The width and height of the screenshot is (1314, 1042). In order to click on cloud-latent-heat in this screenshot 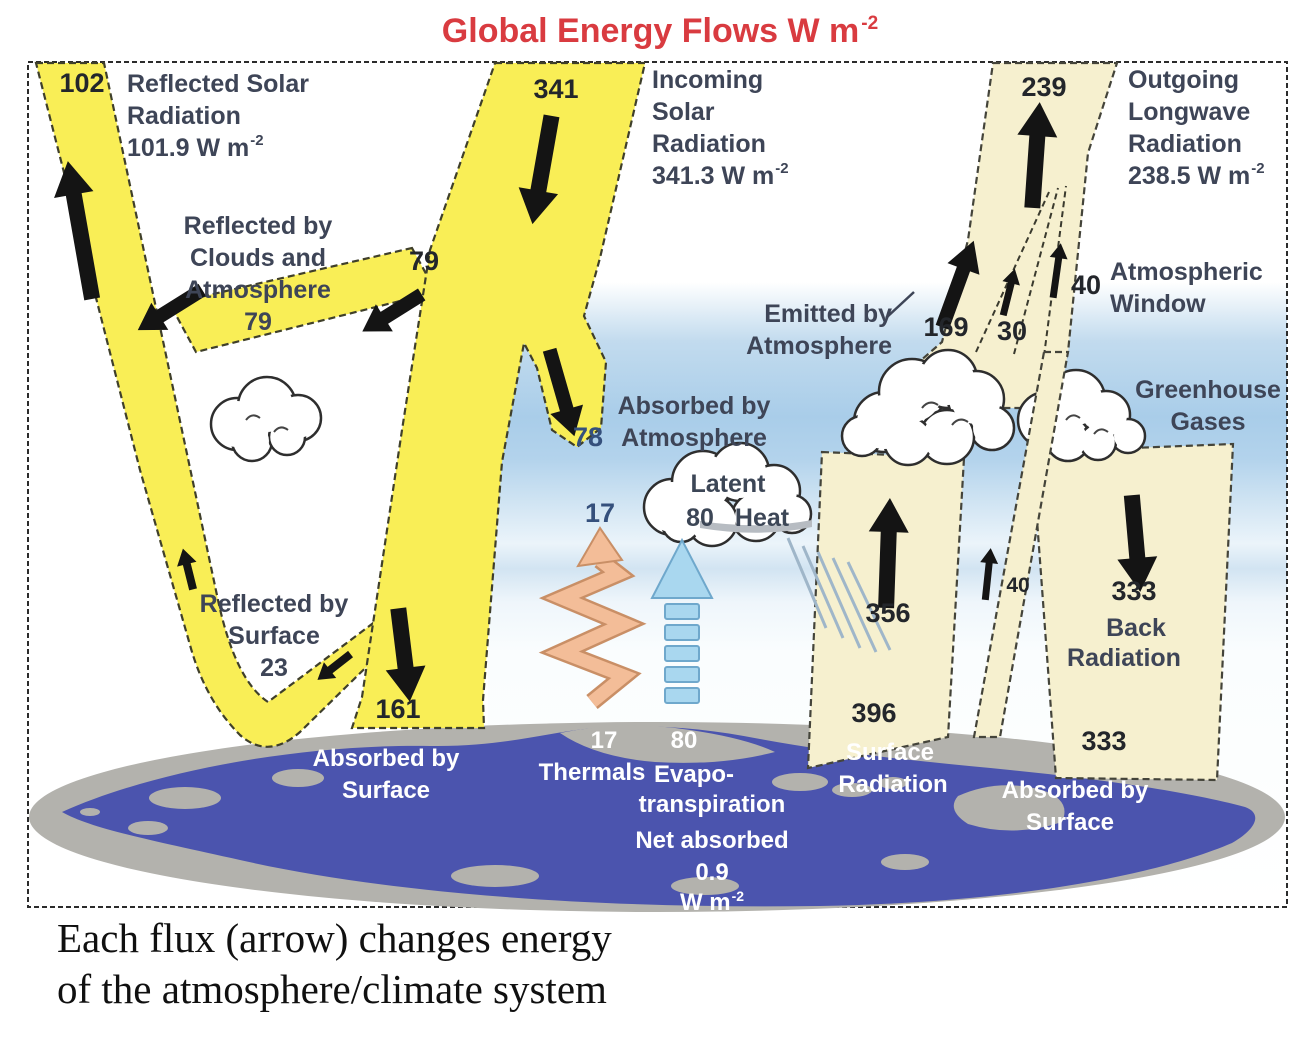, I will do `click(727, 494)`.